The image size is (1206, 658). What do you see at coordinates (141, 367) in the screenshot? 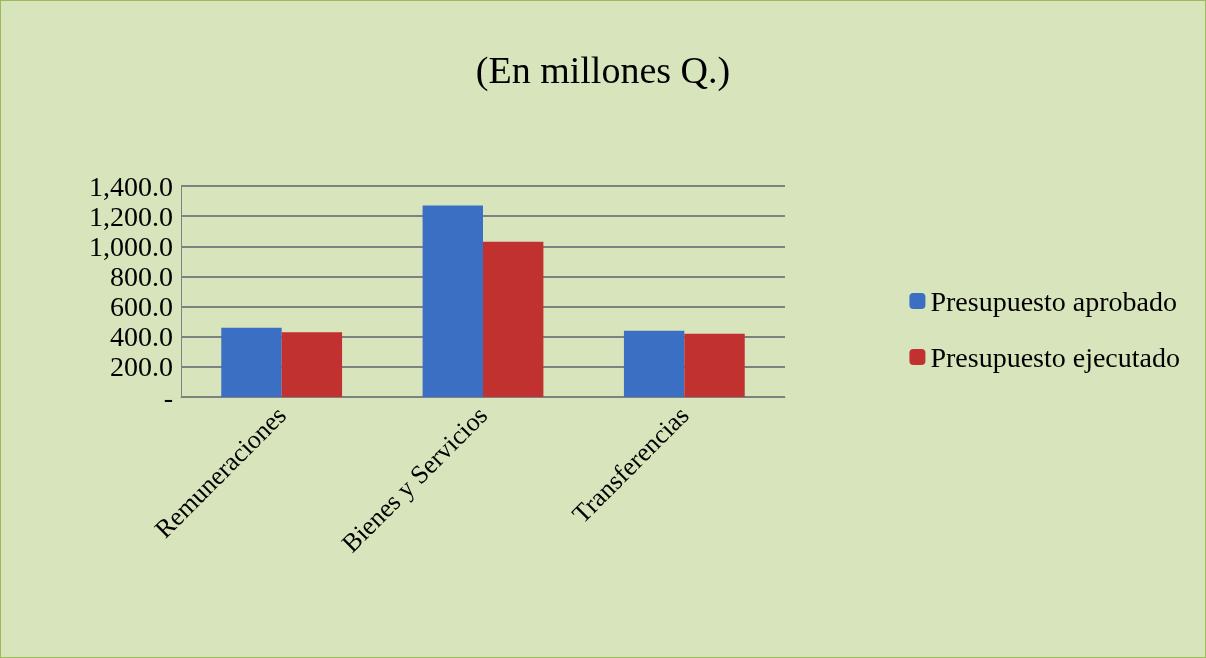
I see `y-tick-label: 200.0` at bounding box center [141, 367].